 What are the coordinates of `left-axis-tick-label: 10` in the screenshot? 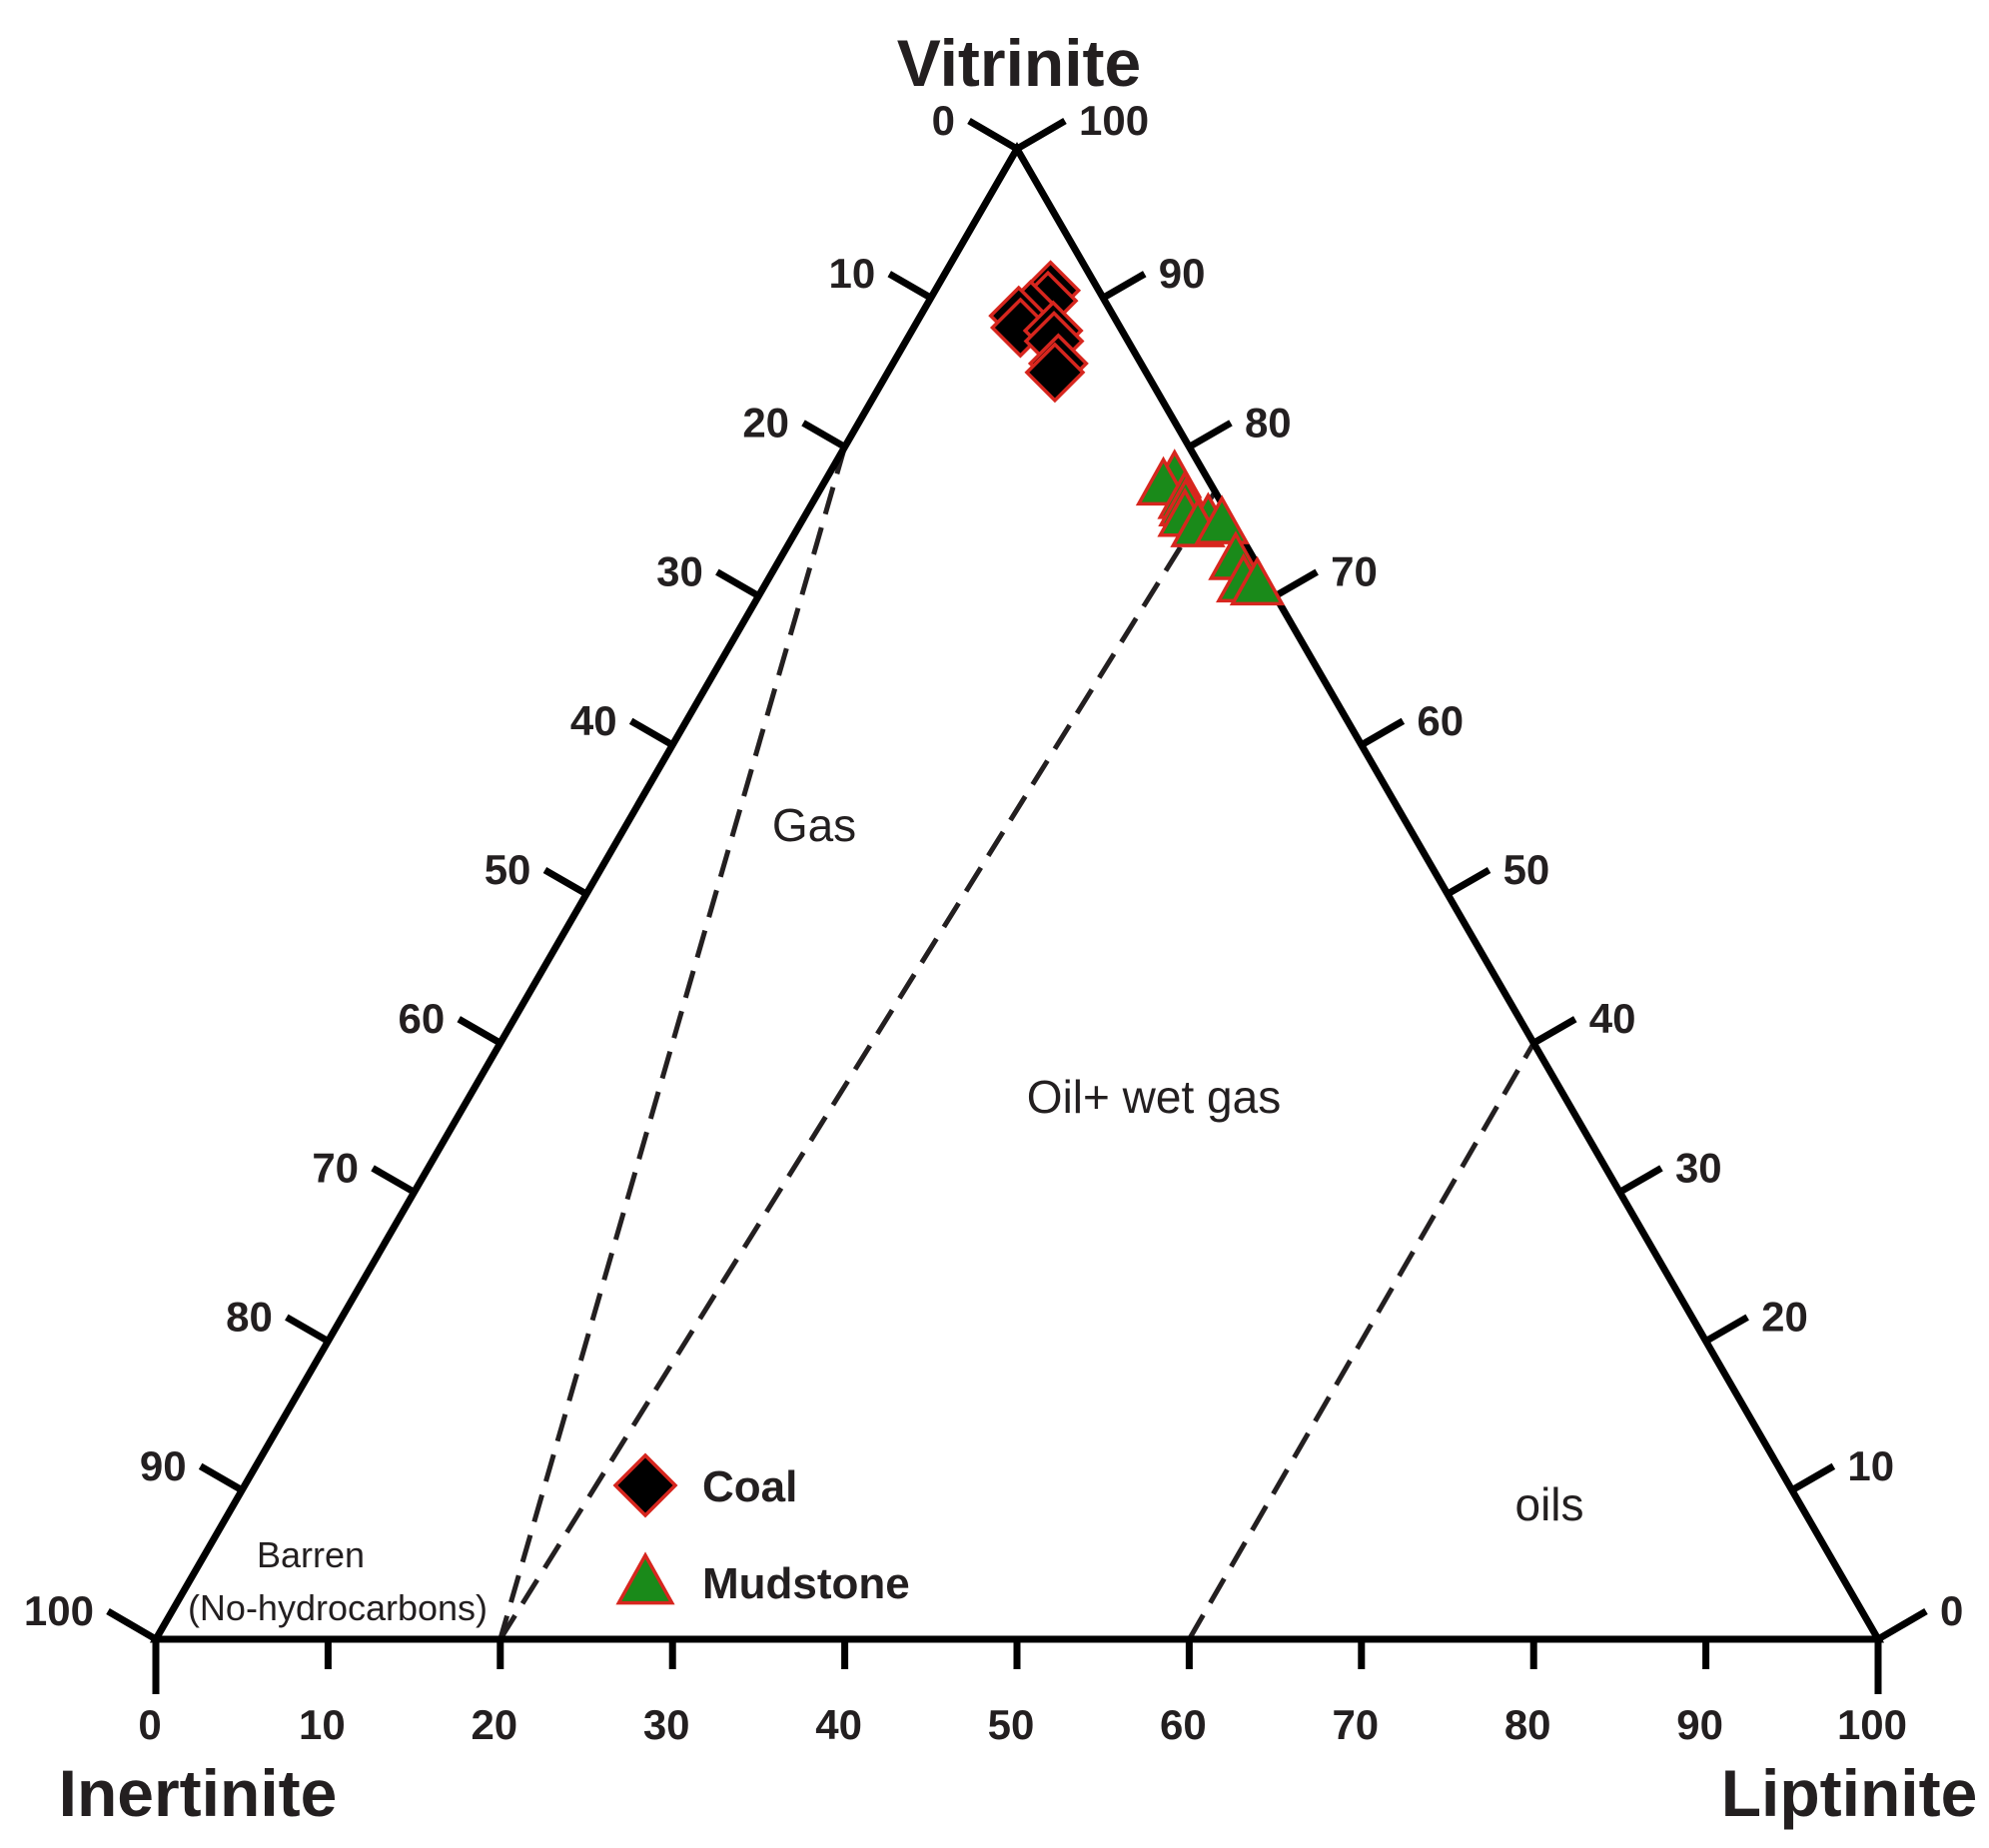 It's located at (852, 273).